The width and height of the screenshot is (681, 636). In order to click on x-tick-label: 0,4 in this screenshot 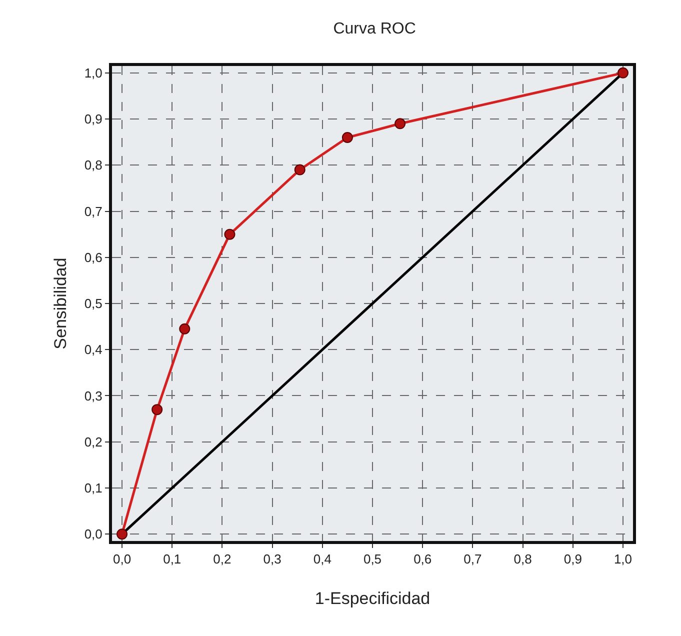, I will do `click(322, 559)`.